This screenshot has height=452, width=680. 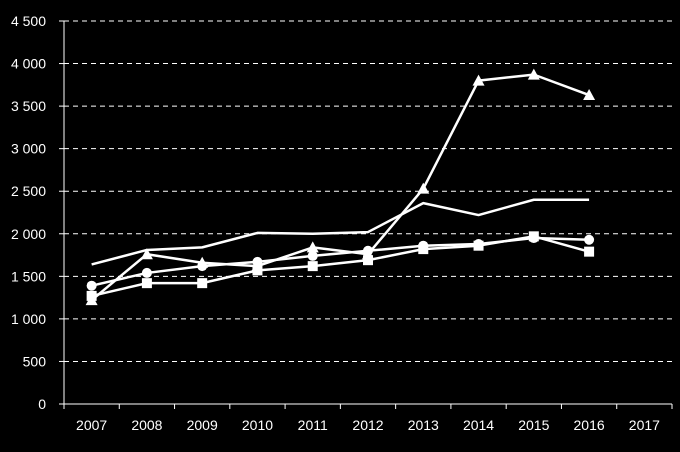 What do you see at coordinates (28, 149) in the screenshot?
I see `y-tick-label: 3 000` at bounding box center [28, 149].